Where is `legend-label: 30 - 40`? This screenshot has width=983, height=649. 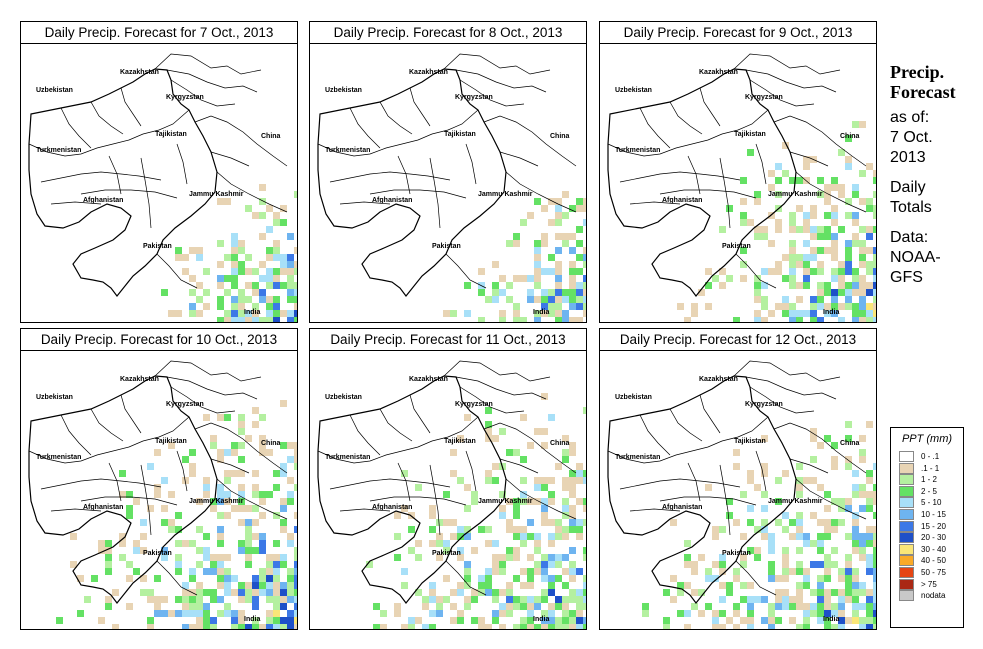
legend-label: 30 - 40 is located at coordinates (933, 549).